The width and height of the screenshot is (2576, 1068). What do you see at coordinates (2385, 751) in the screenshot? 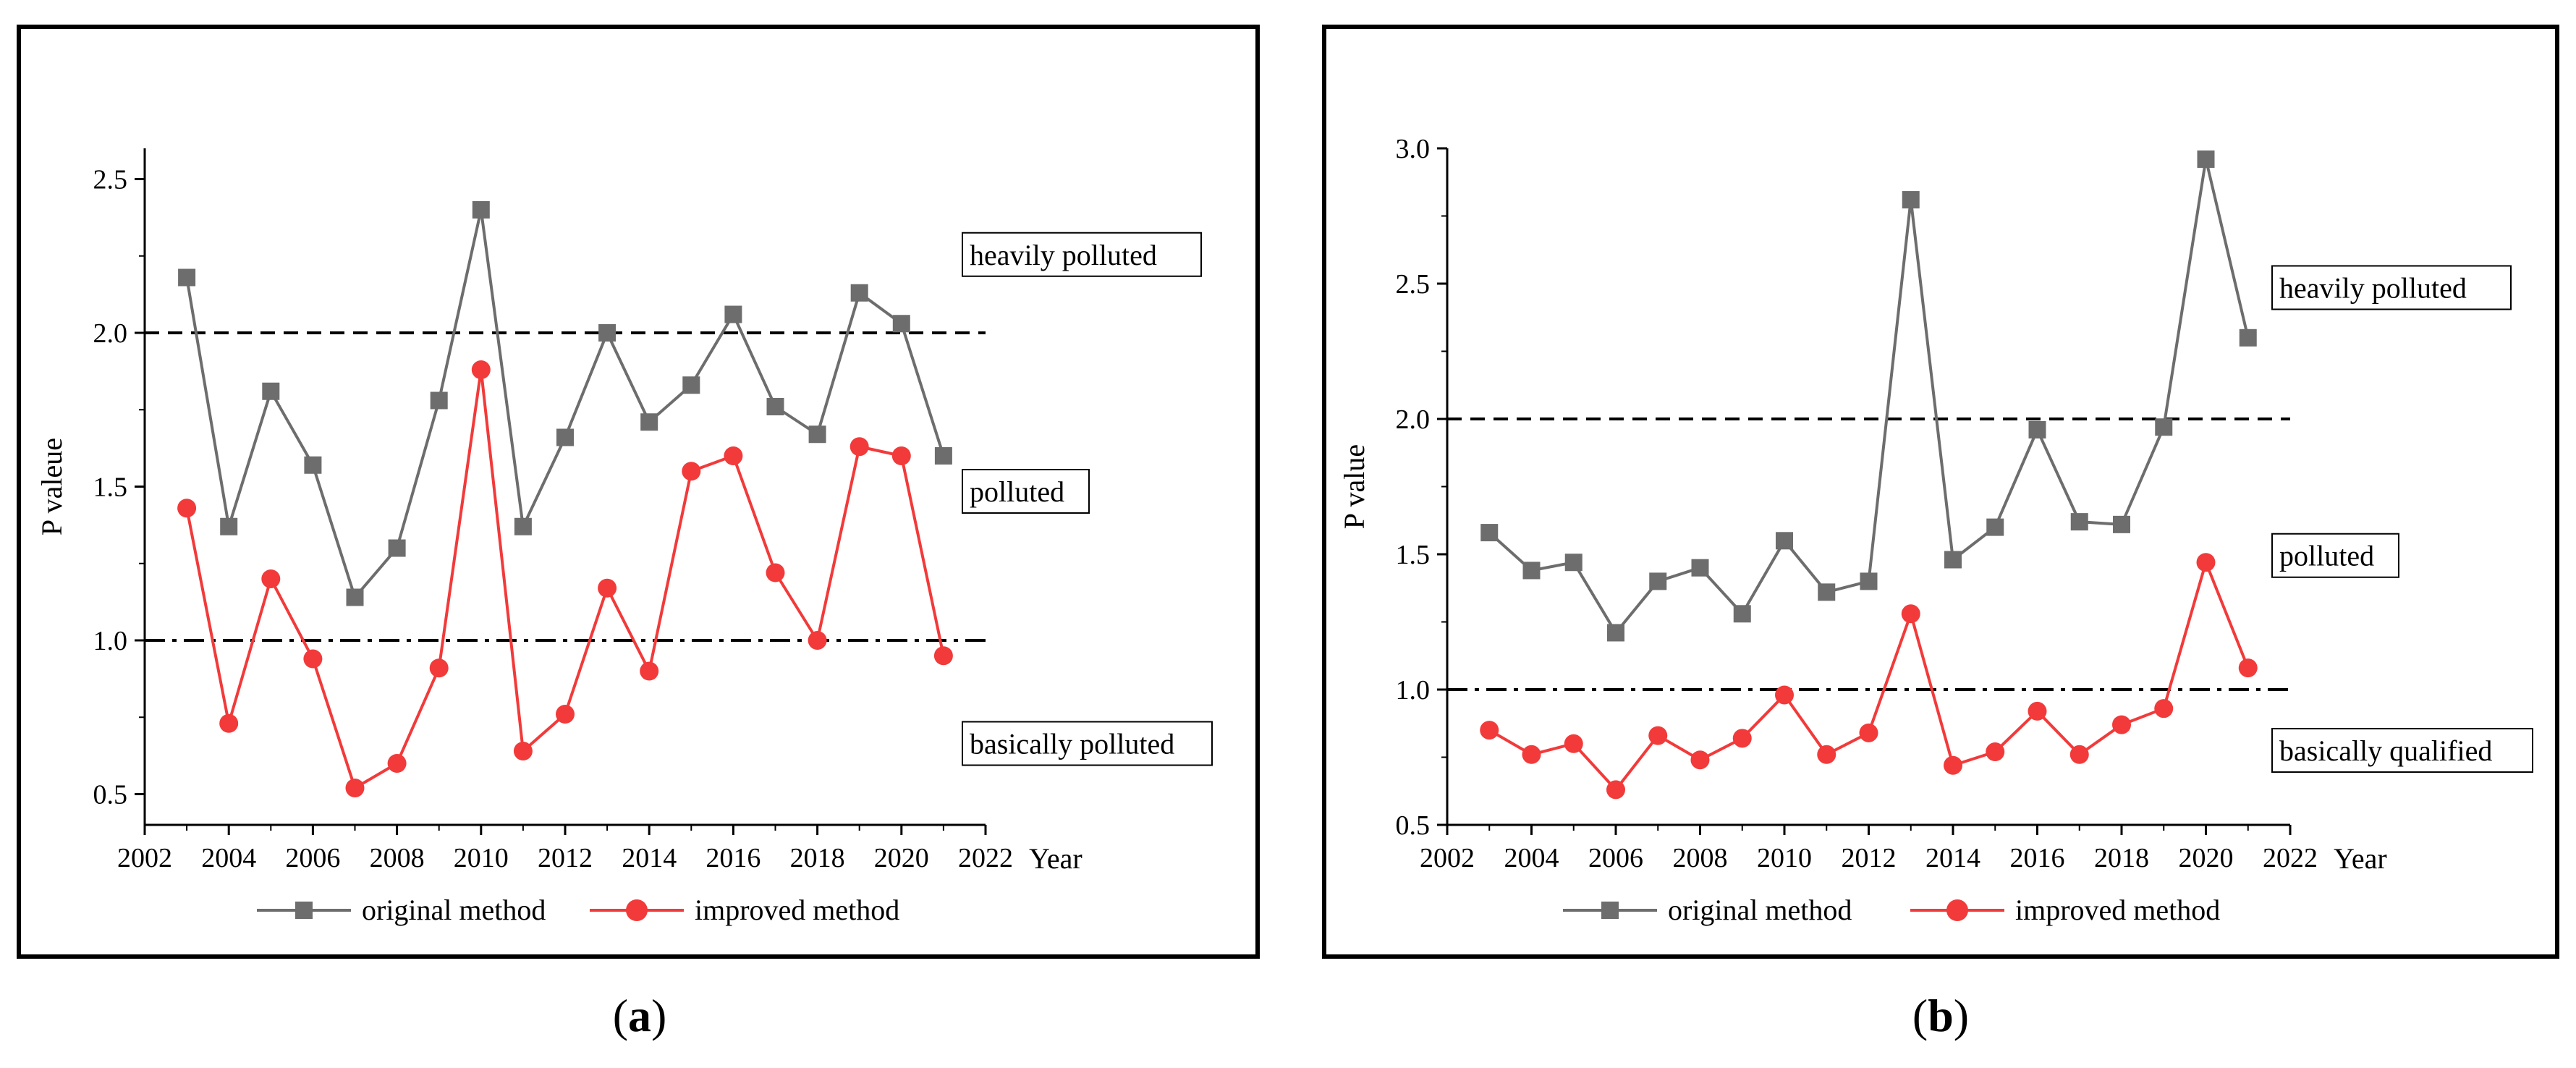
I see `zone-label: basically qualified` at bounding box center [2385, 751].